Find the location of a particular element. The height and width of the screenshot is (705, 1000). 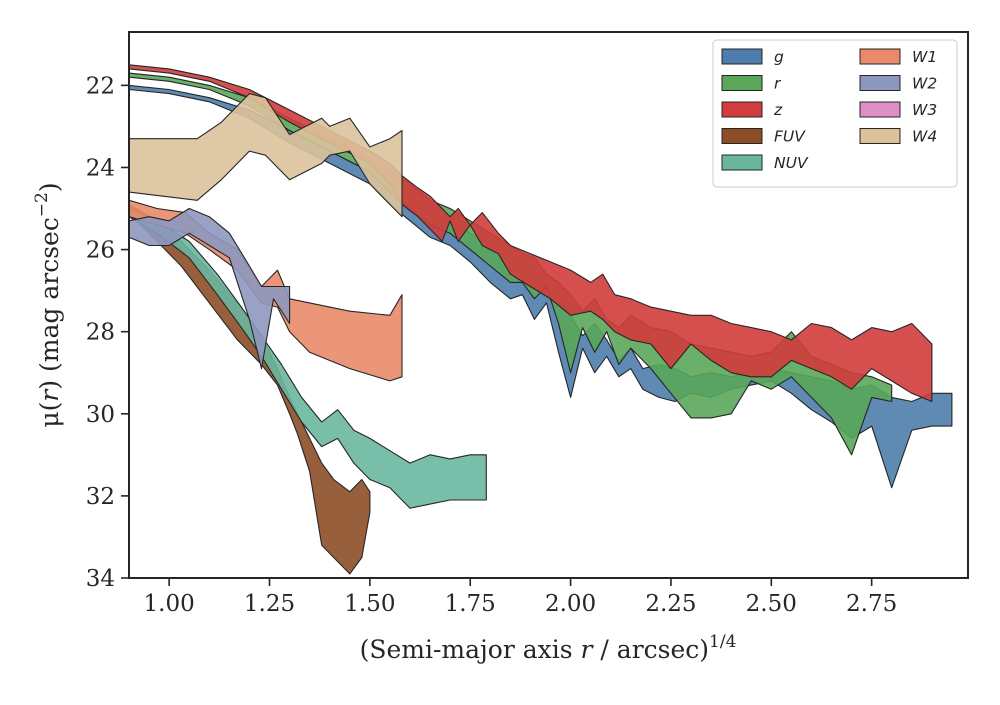

y-tick-label: 22 is located at coordinates (100, 86).